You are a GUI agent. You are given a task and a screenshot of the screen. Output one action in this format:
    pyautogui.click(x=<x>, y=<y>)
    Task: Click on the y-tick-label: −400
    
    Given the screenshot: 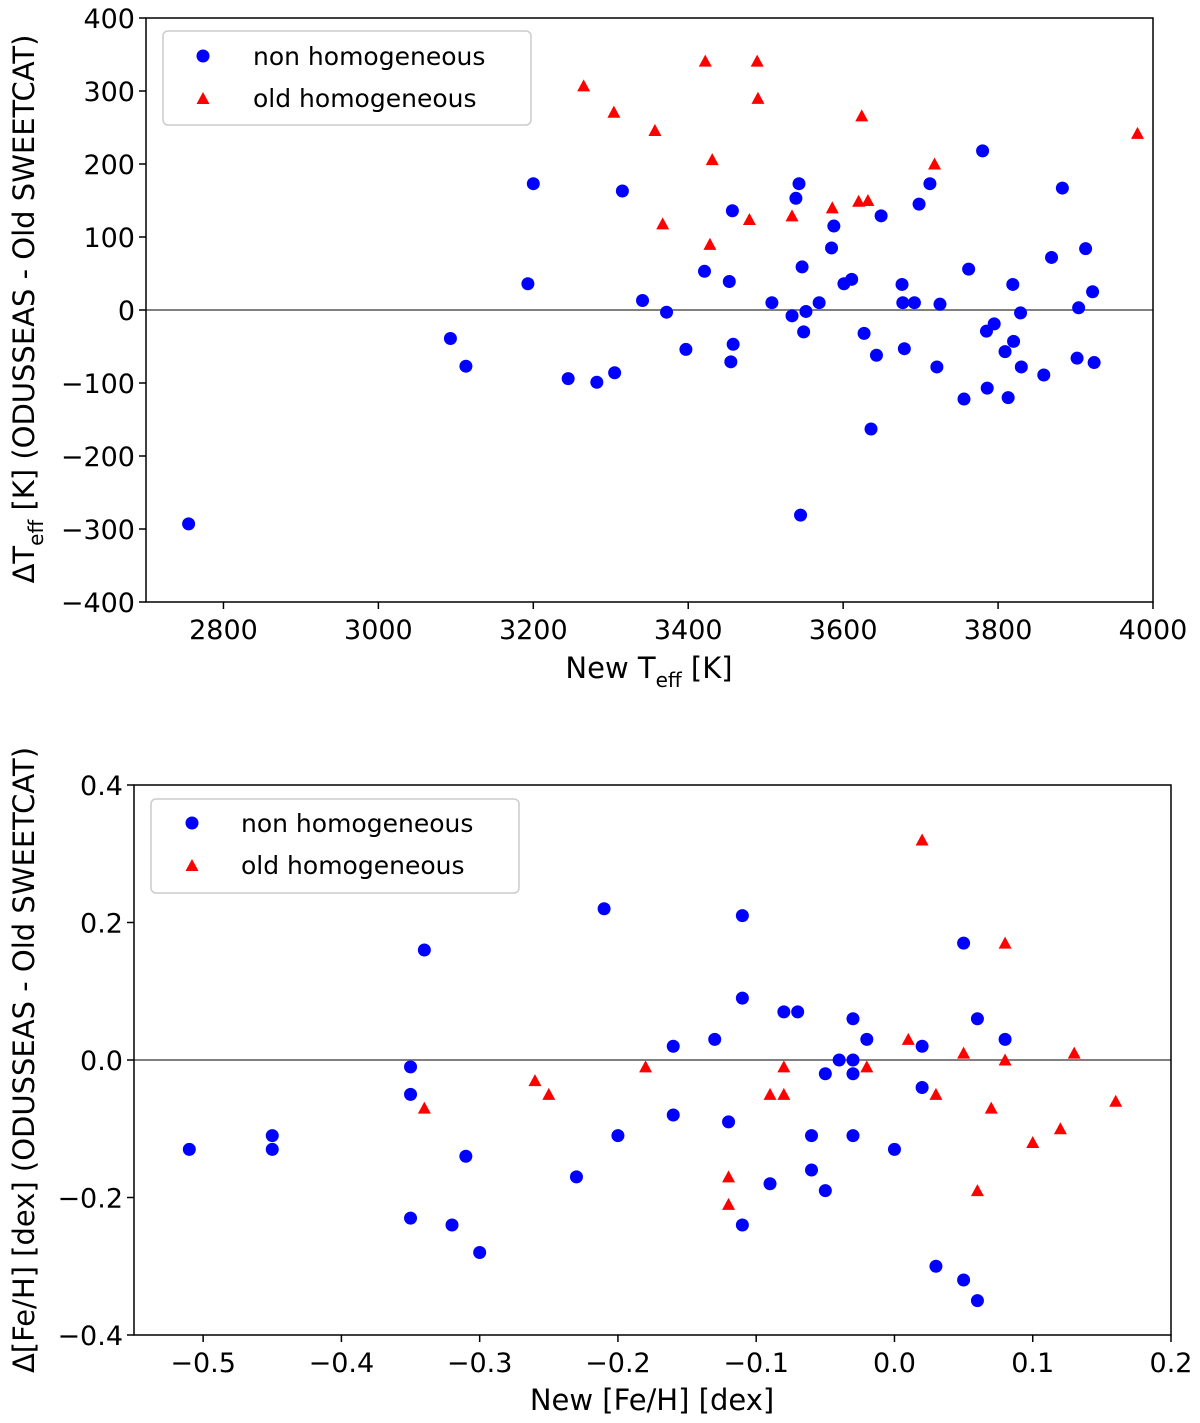 What is the action you would take?
    pyautogui.click(x=98, y=603)
    